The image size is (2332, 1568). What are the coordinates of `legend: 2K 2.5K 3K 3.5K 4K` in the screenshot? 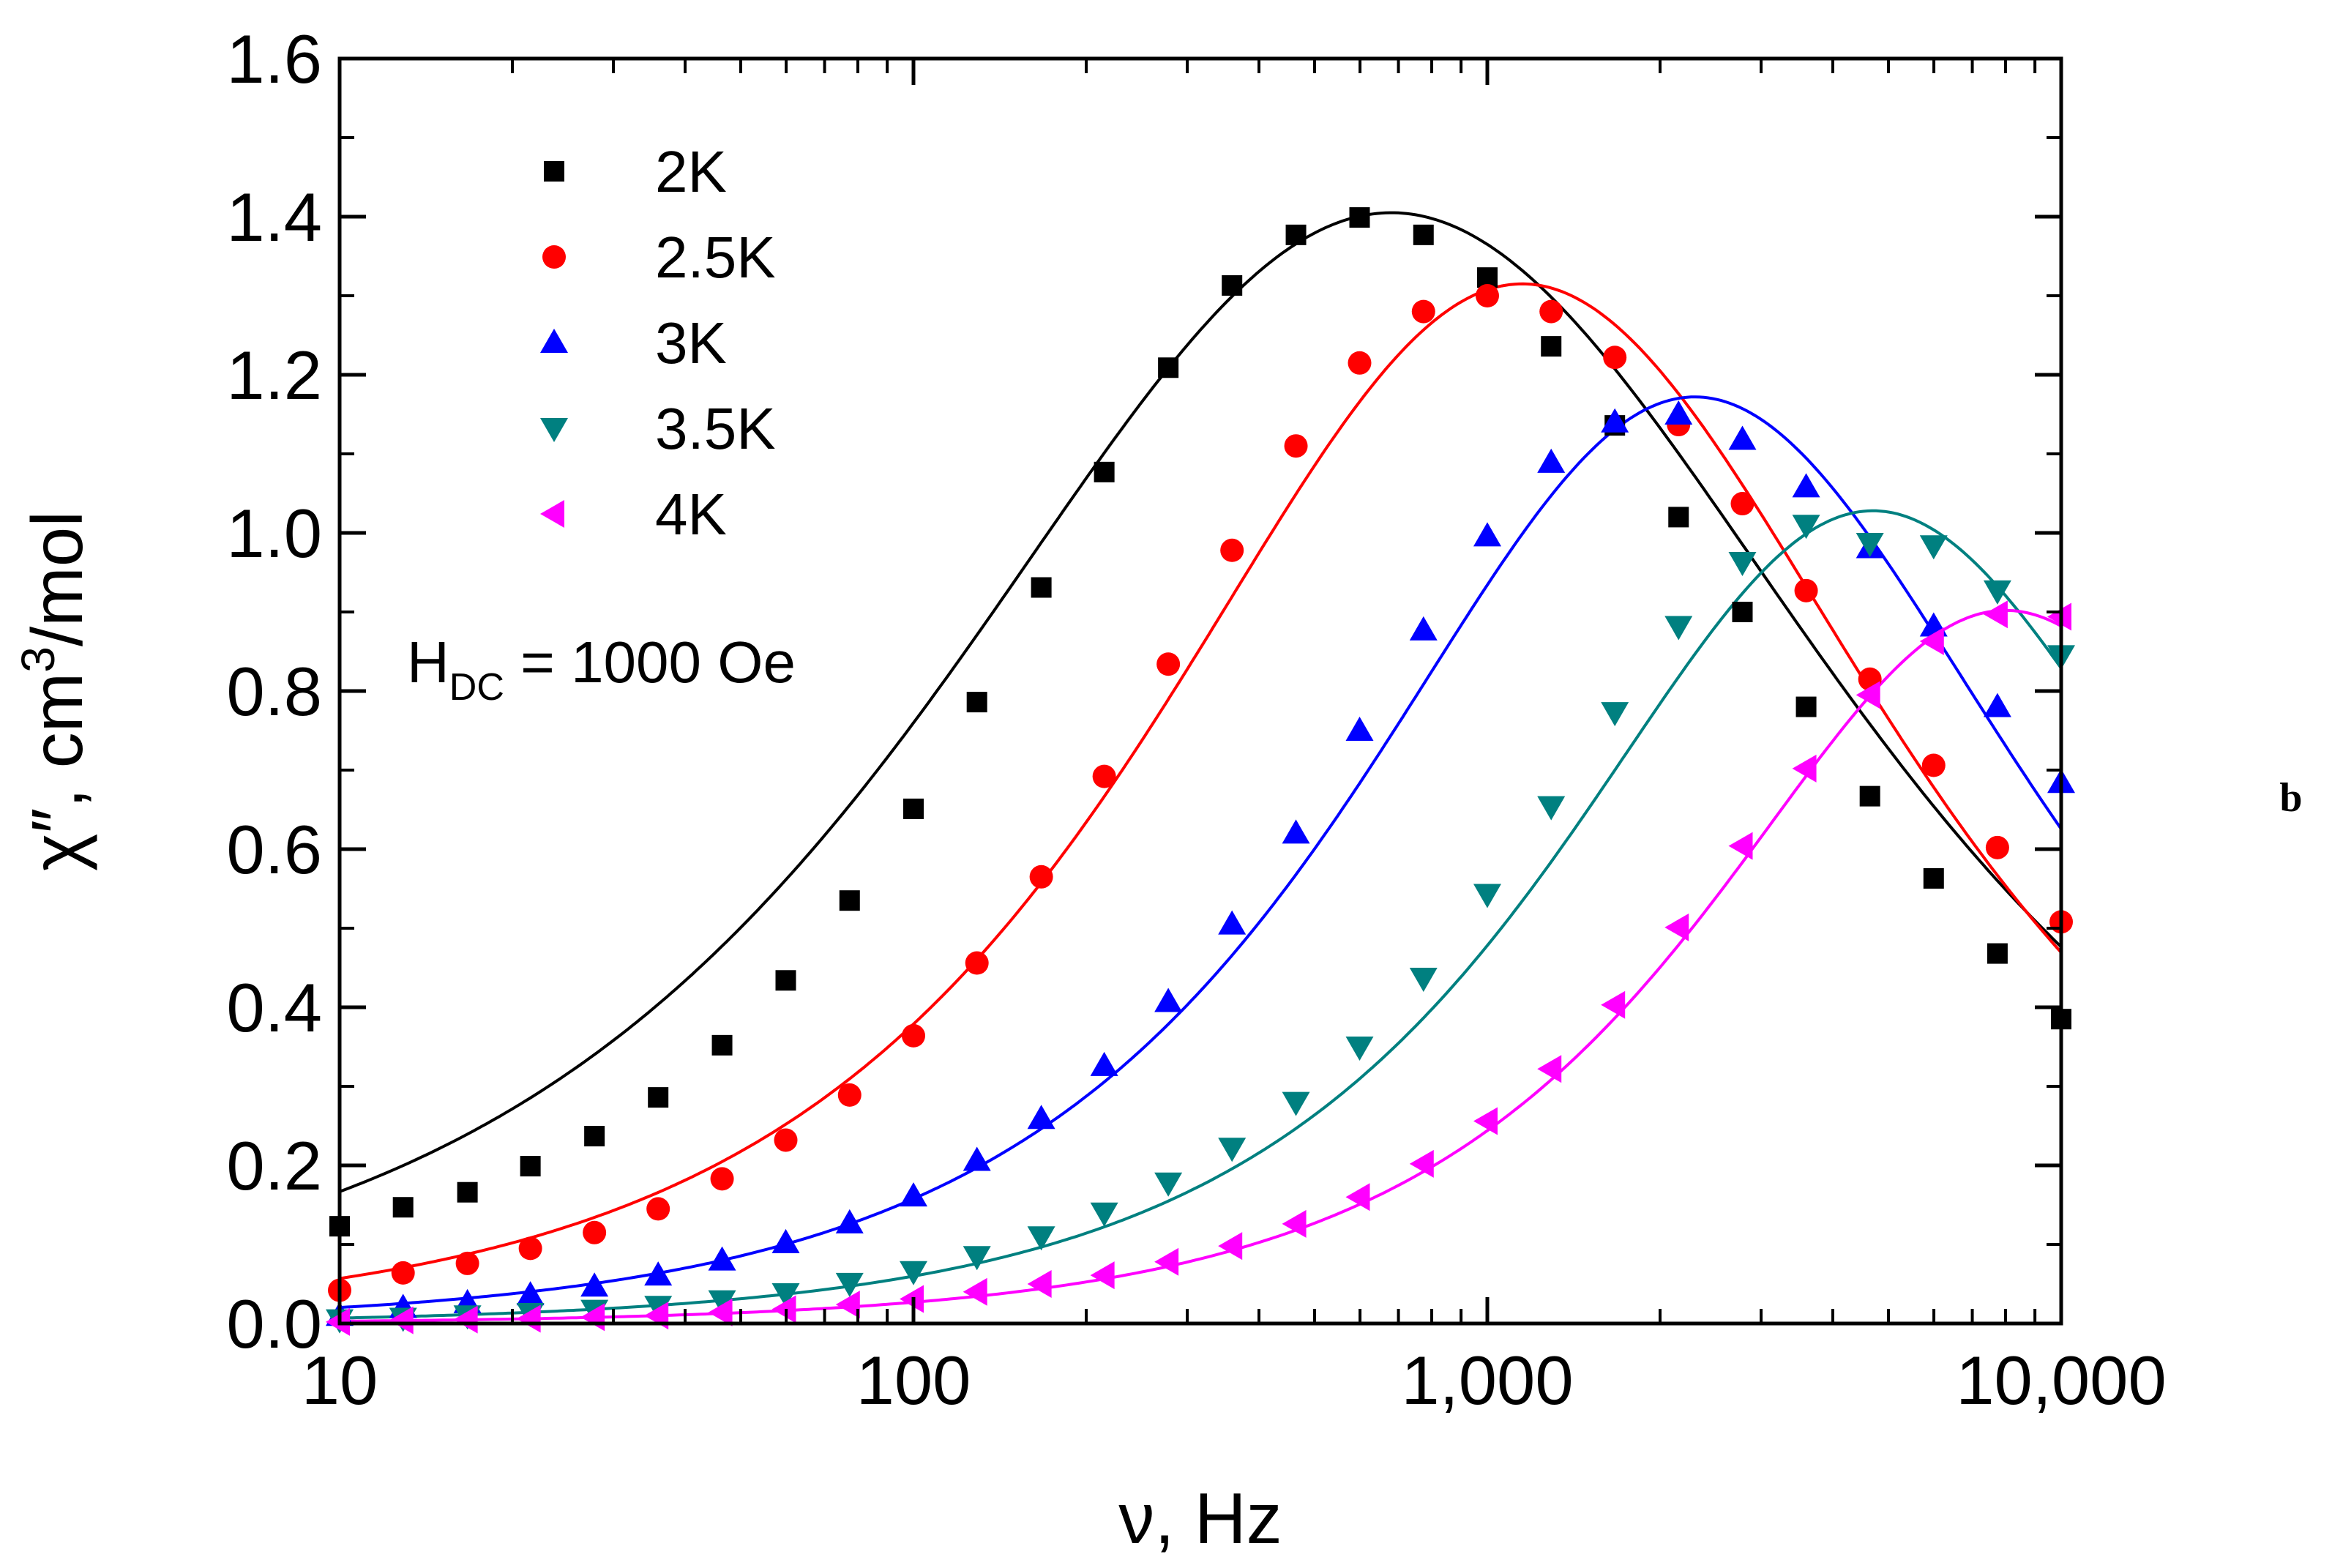 It's located at (658, 343).